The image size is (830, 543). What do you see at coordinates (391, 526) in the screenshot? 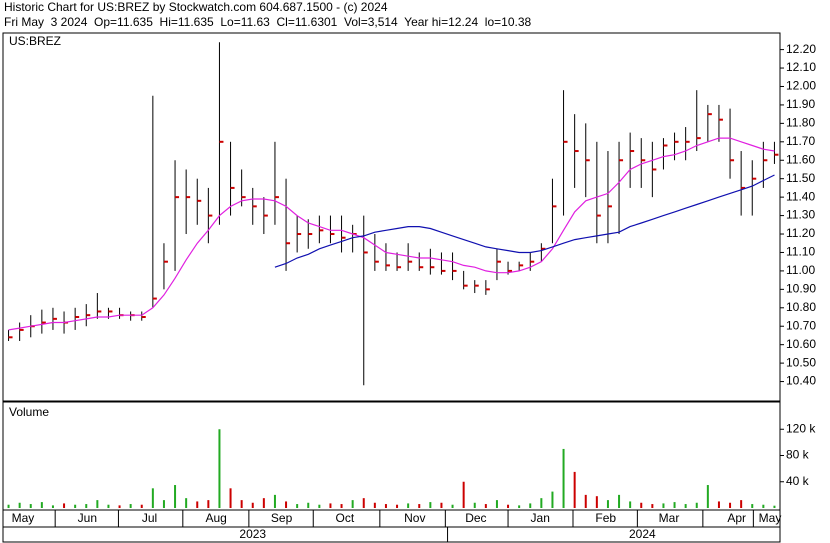
I see `date-axis` at bounding box center [391, 526].